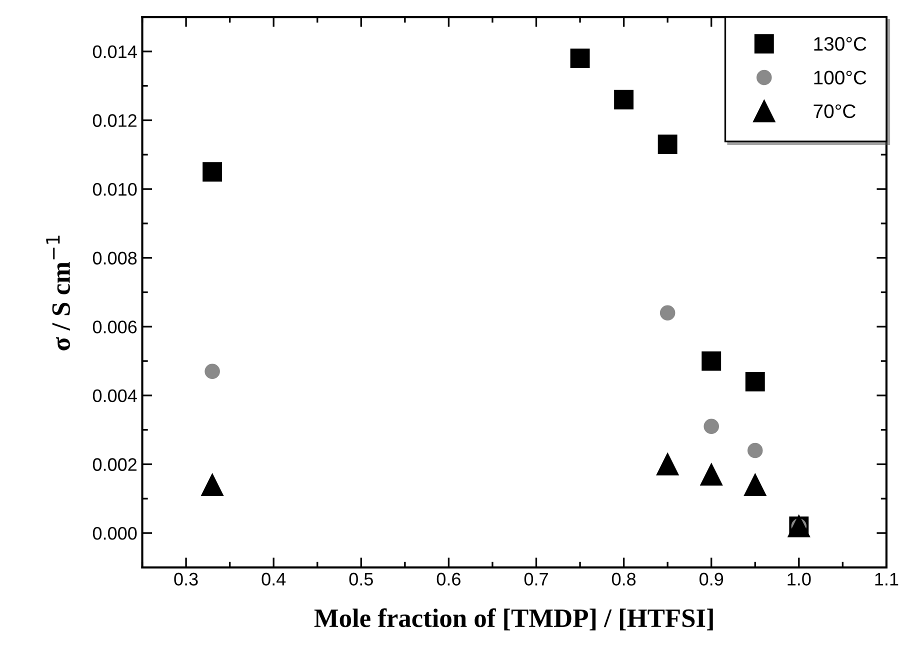  Describe the element at coordinates (114, 464) in the screenshot. I see `y-tick-label: 0.002` at that location.